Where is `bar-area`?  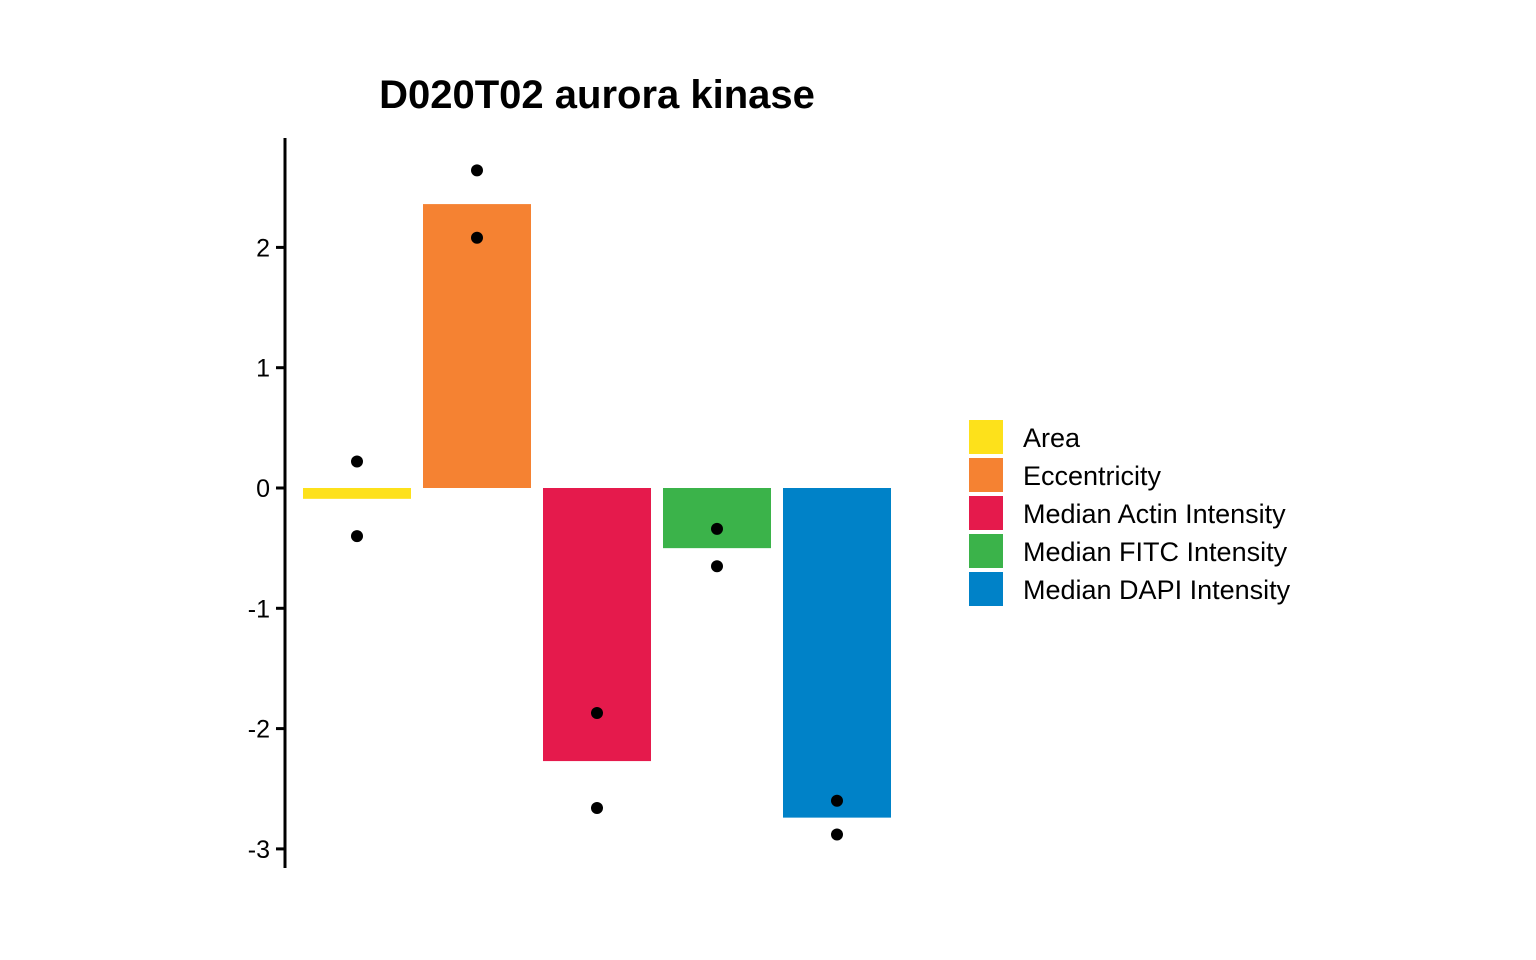 bar-area is located at coordinates (357, 493).